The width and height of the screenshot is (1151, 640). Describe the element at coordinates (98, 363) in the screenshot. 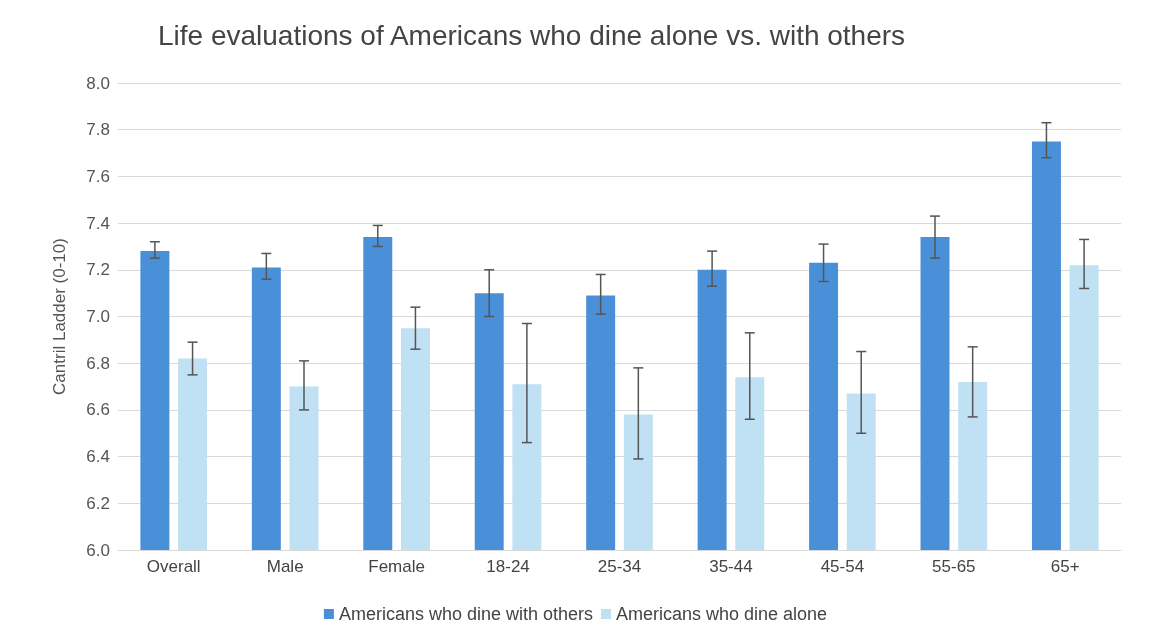

I see `y-tick-label: 6.8` at that location.